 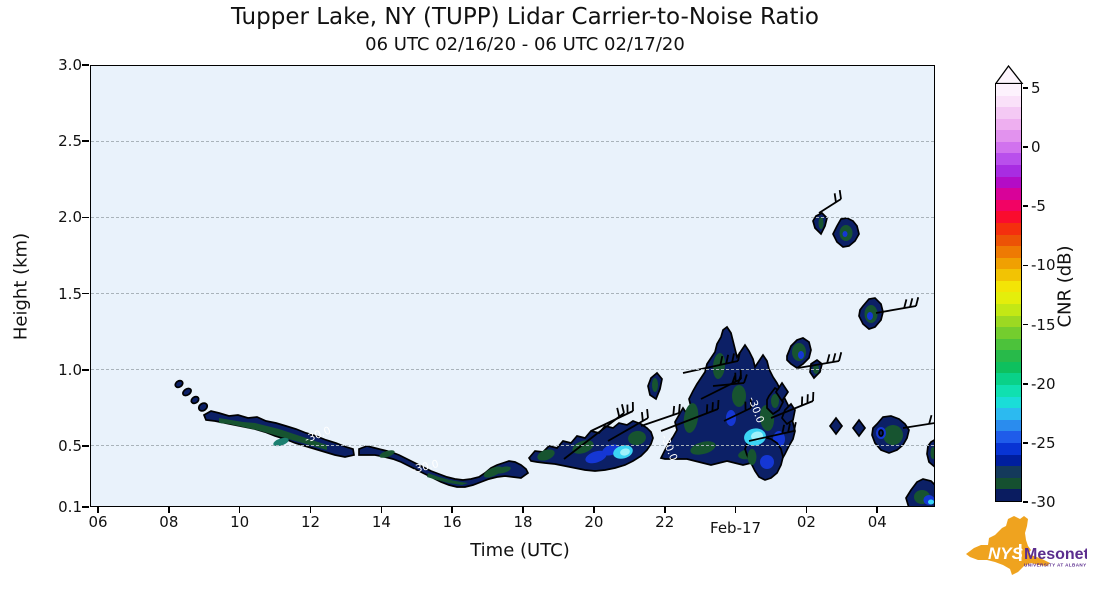 I want to click on logo-nys-text: NYS, so click(x=1006, y=553).